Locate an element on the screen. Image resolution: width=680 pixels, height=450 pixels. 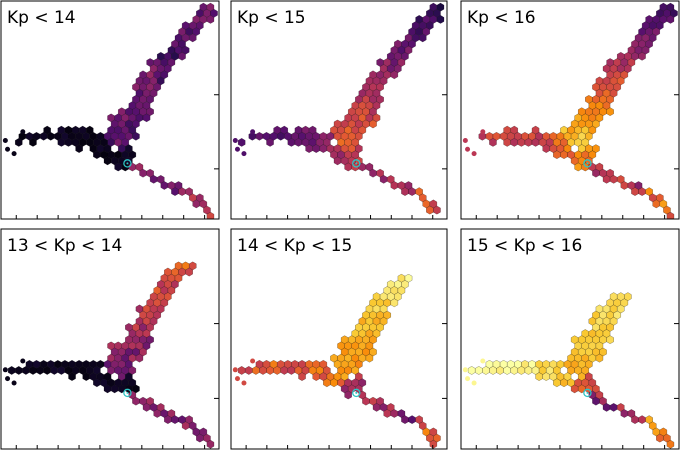
panel-title: Kp < 16 is located at coordinates (501, 18).